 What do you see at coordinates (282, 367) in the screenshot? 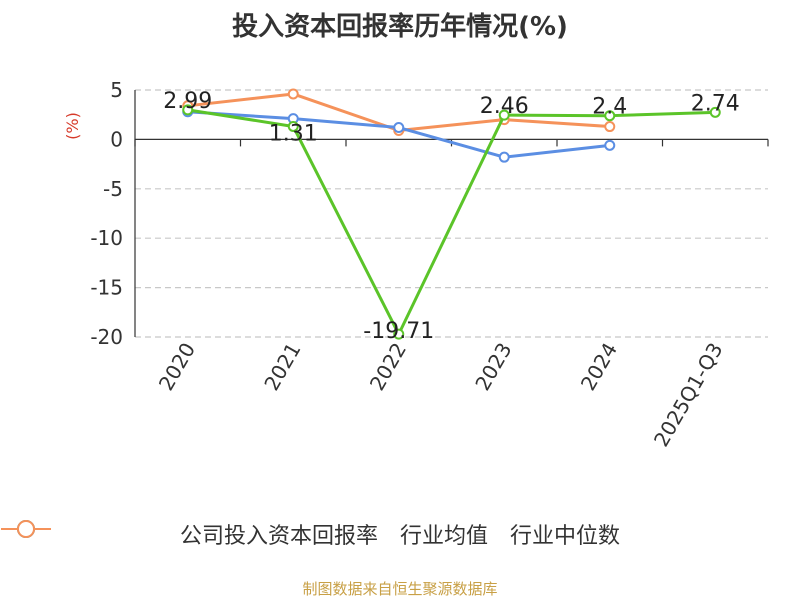
I see `x-tick-label: 2021` at bounding box center [282, 367].